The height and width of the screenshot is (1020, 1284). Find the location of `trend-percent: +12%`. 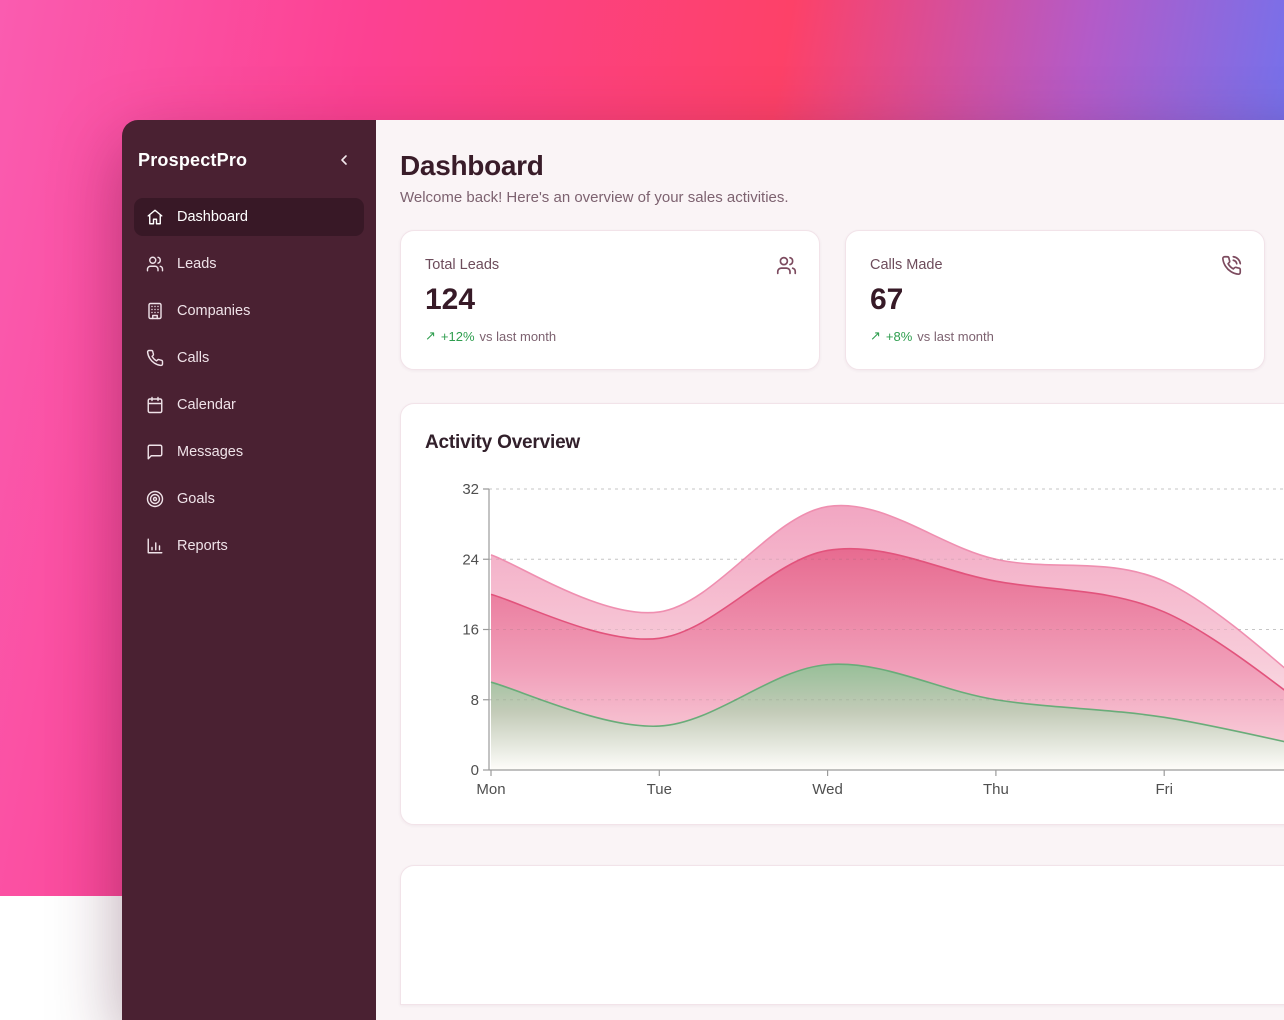

trend-percent: +12% is located at coordinates (458, 336).